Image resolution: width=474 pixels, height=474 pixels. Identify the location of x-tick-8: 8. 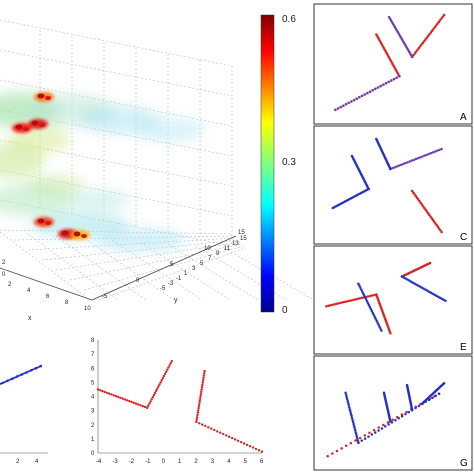
(67, 303).